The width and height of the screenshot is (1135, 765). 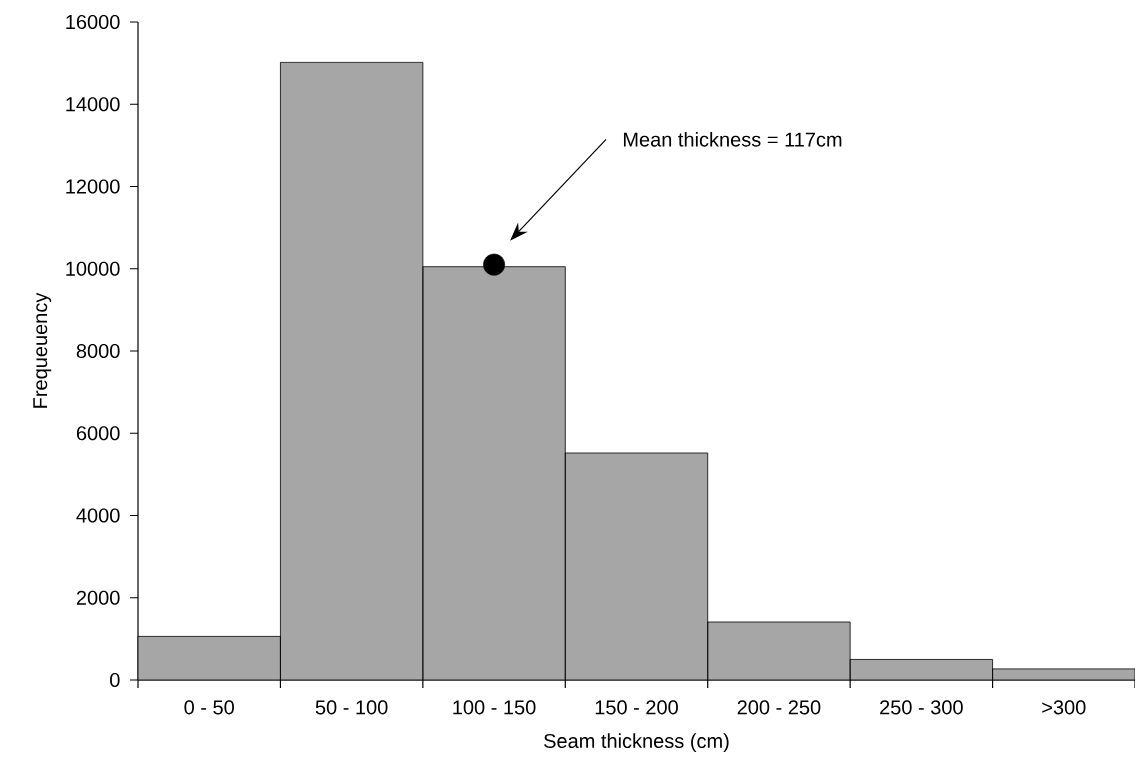 I want to click on x-axis-title: Seam thickness (cm), so click(x=636, y=742).